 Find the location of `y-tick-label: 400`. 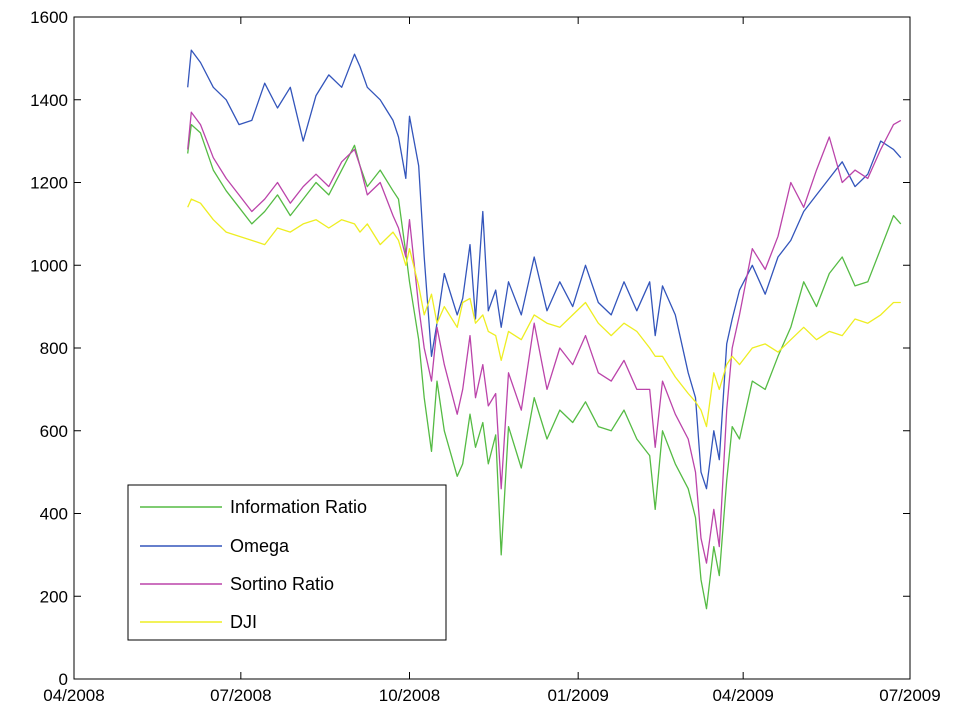

y-tick-label: 400 is located at coordinates (54, 514).